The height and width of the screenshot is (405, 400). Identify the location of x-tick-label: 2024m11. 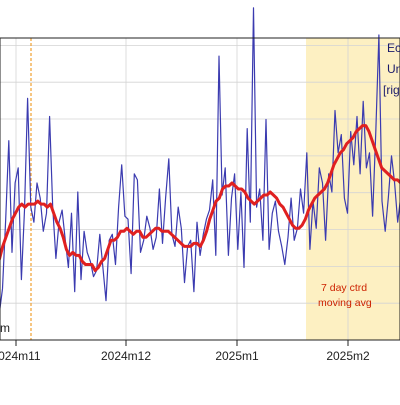
(20, 356).